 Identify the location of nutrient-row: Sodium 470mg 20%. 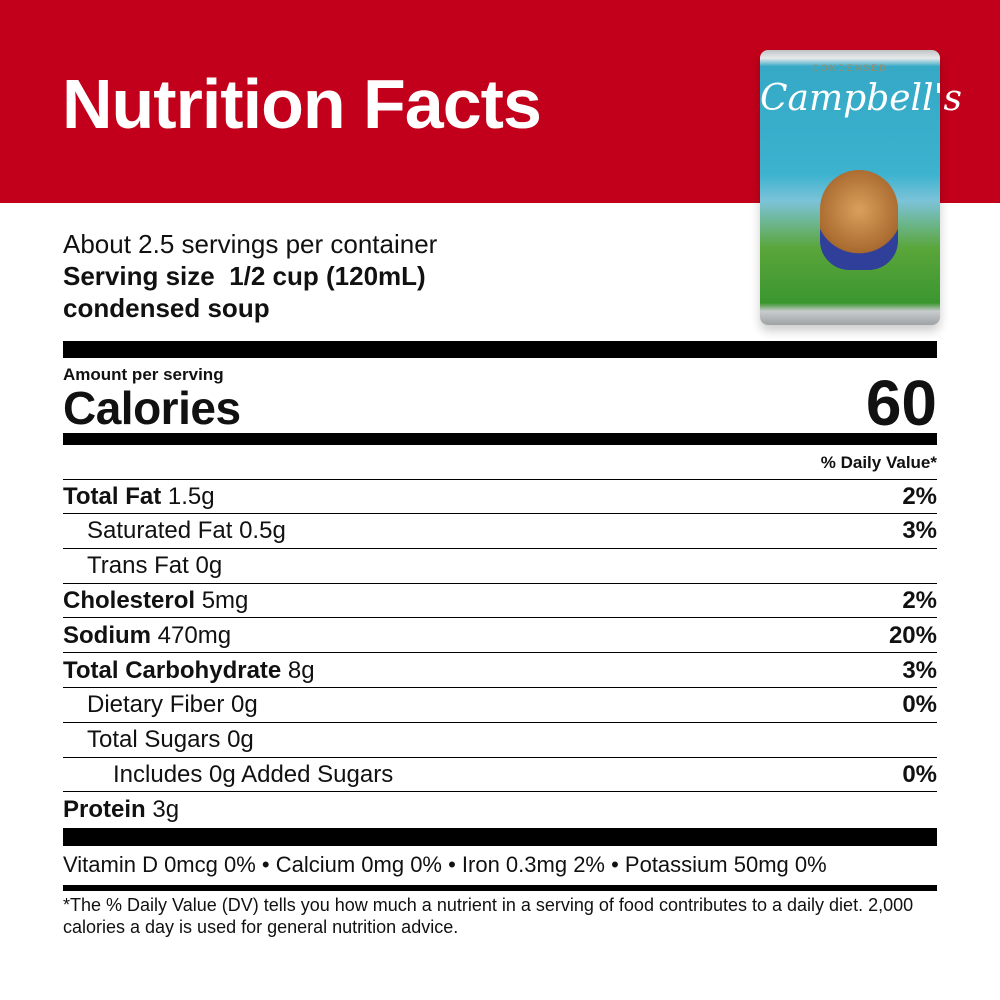
(500, 636).